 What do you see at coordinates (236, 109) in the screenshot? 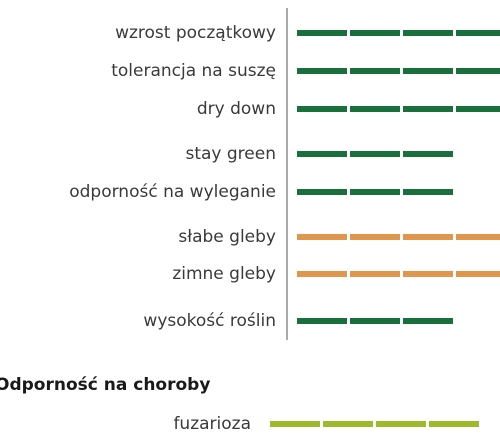
I see `trait-label: dry down` at bounding box center [236, 109].